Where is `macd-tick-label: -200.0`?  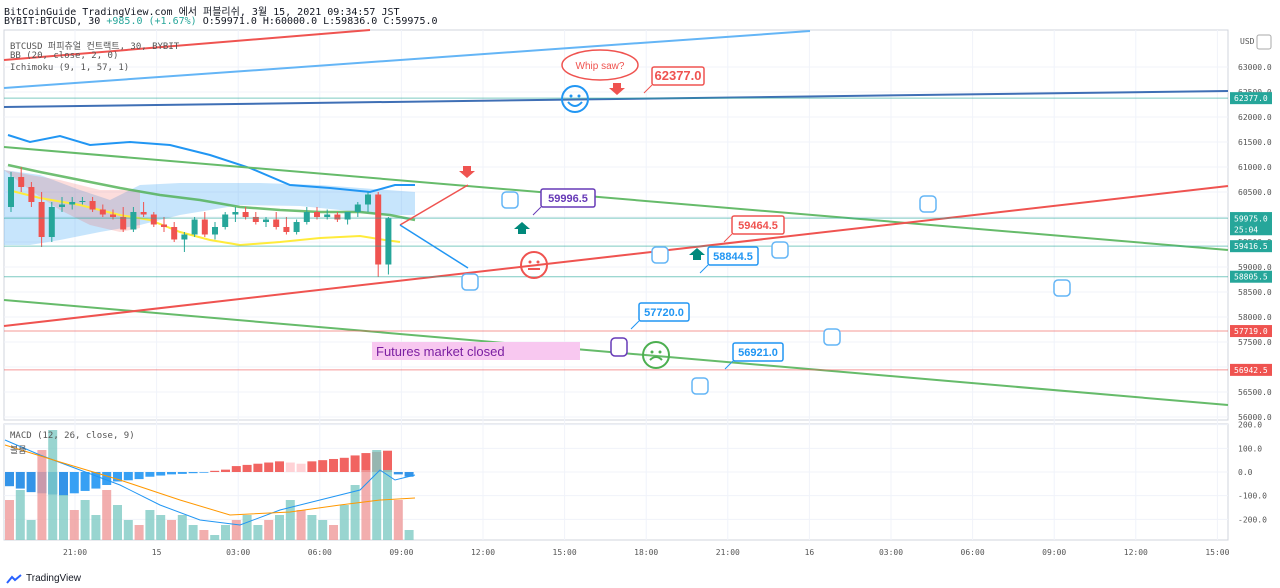
macd-tick-label: -200.0 is located at coordinates (1252, 519).